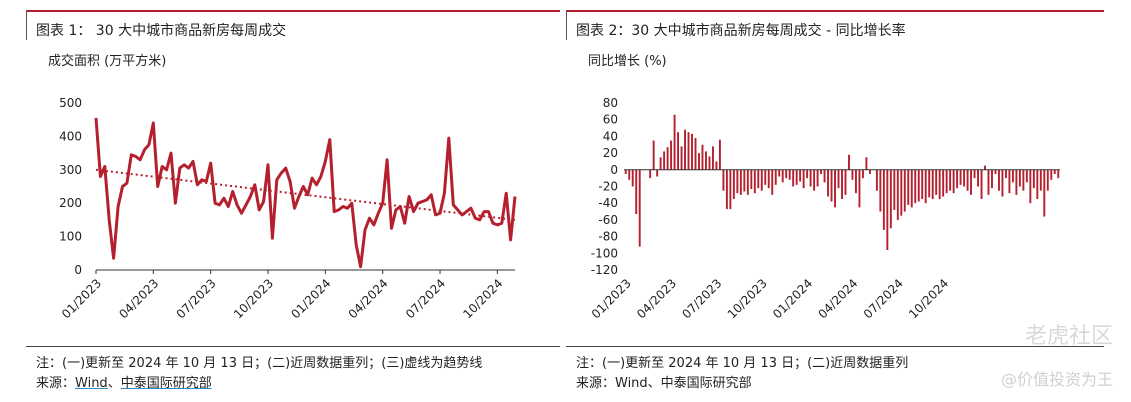 This screenshot has width=1131, height=402. What do you see at coordinates (742, 363) in the screenshot?
I see `right-footnote: 注：(一)更新至 2024 年 10 月 13 日；(二)近周数据重列` at bounding box center [742, 363].